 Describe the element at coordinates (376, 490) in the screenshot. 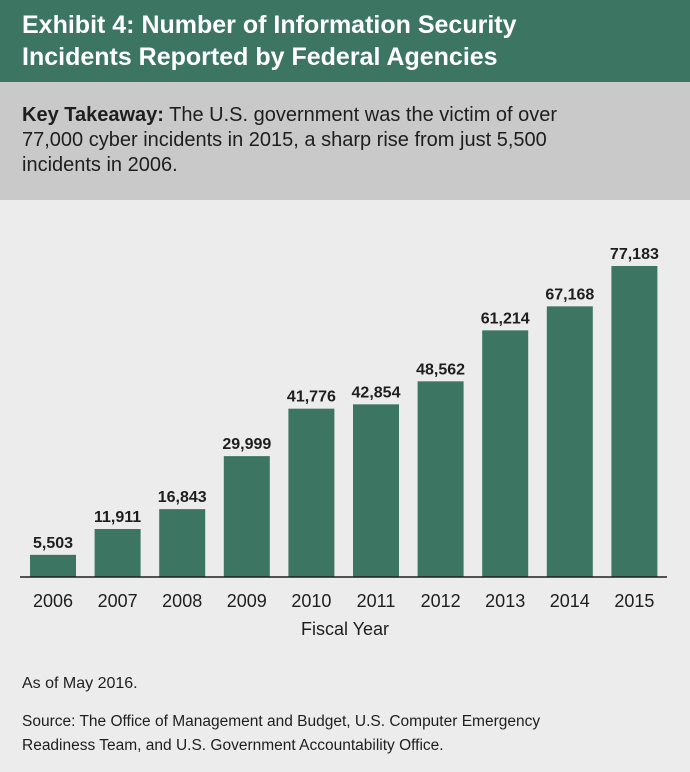

I see `bar-2011` at that location.